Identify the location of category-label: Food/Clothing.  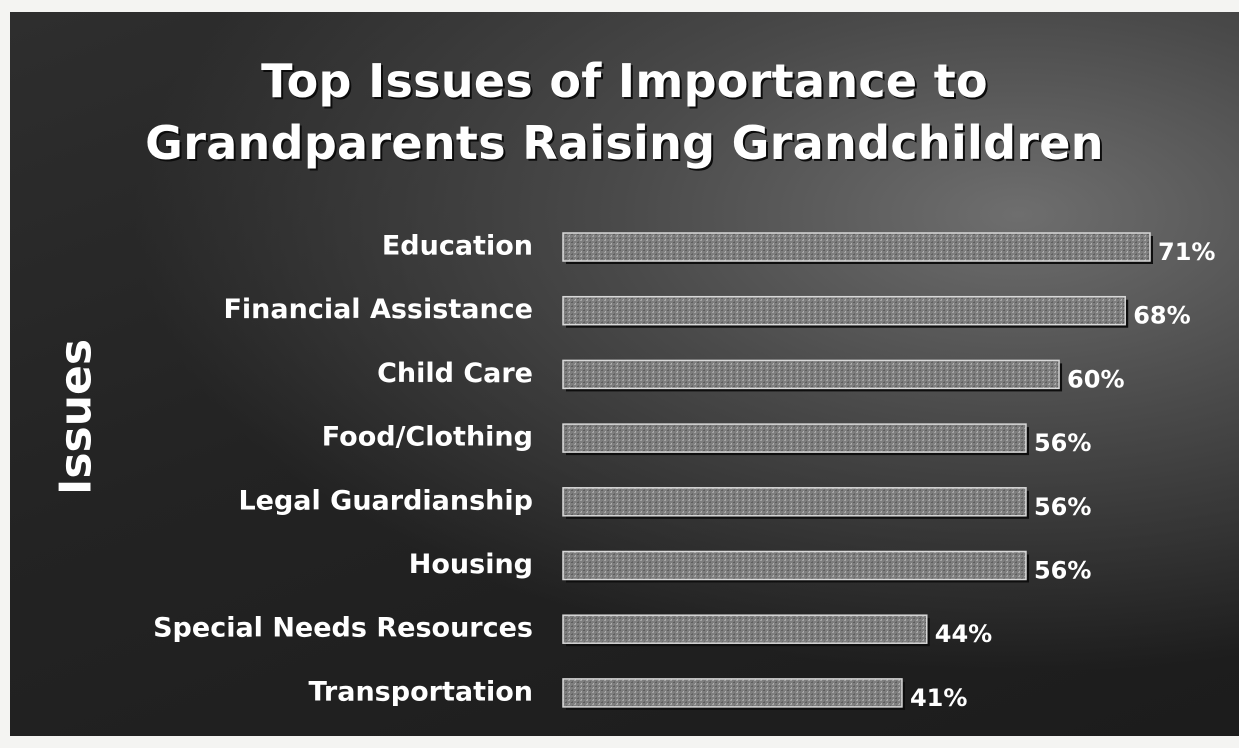
(427, 437).